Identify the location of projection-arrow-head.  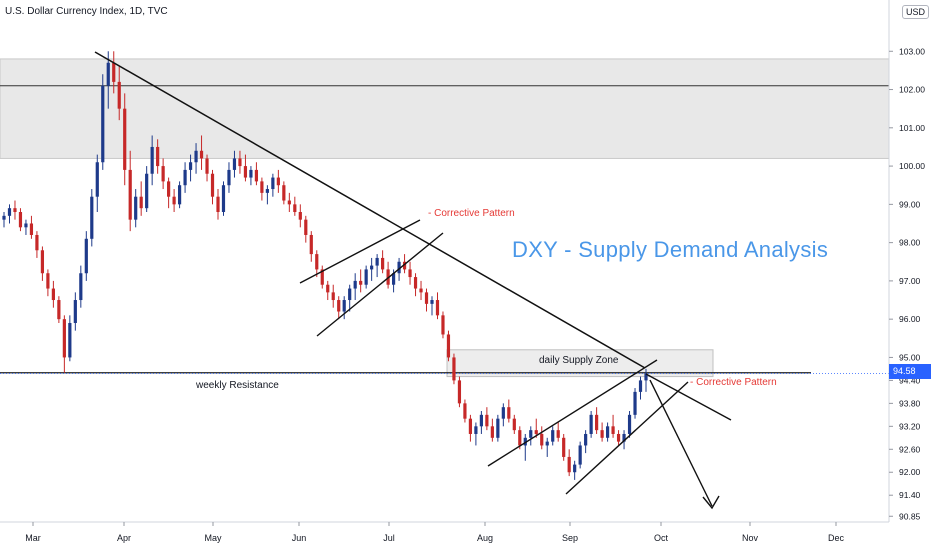
(711, 502).